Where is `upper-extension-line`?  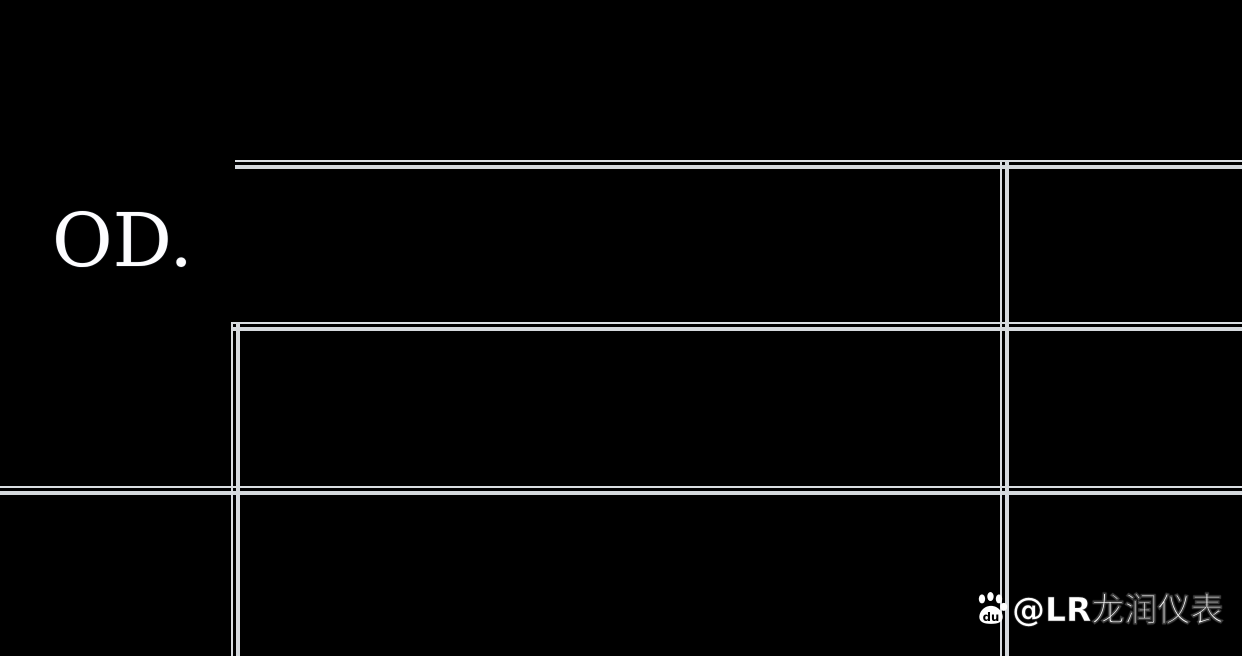 upper-extension-line is located at coordinates (738, 164).